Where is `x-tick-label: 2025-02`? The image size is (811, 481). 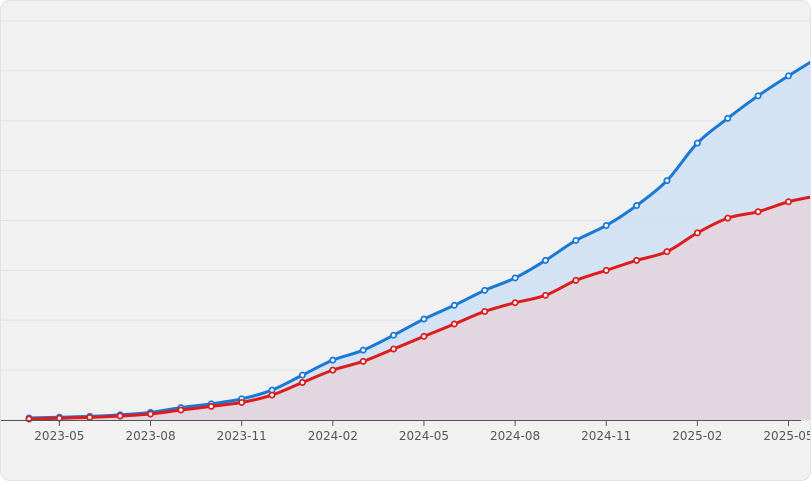 x-tick-label: 2025-02 is located at coordinates (697, 436).